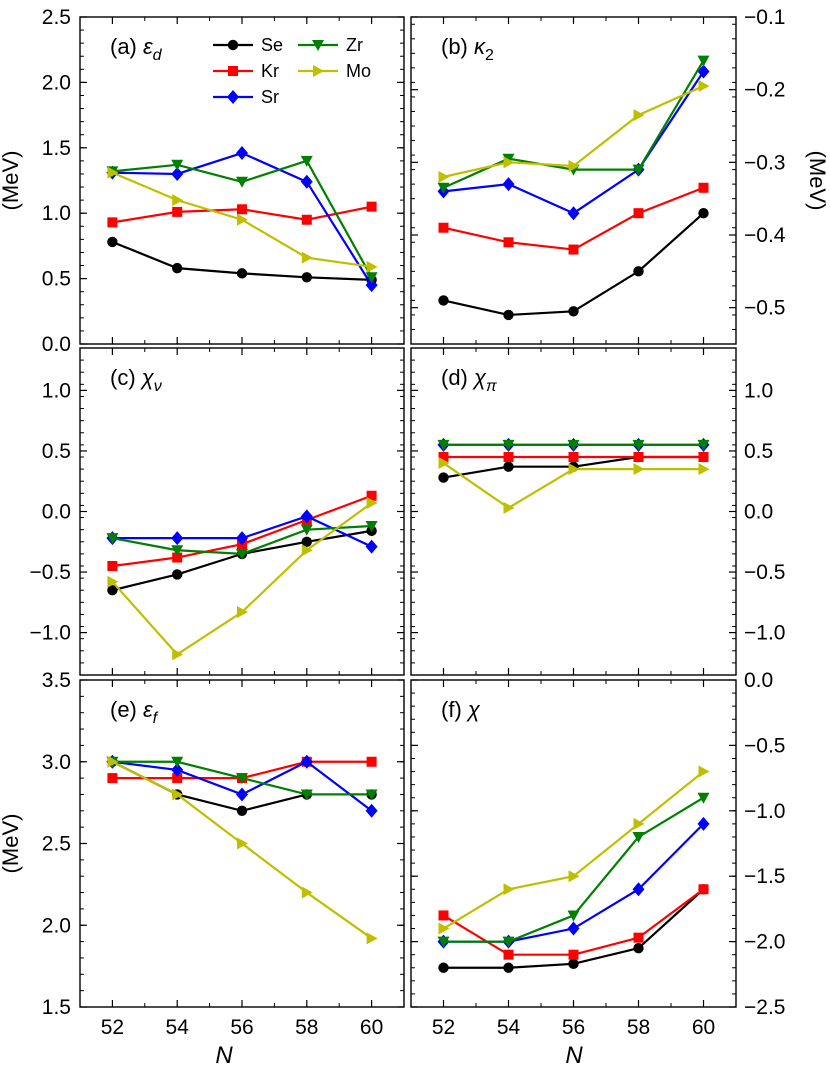  What do you see at coordinates (246, 97) in the screenshot?
I see `legend-item-sr: Sr` at bounding box center [246, 97].